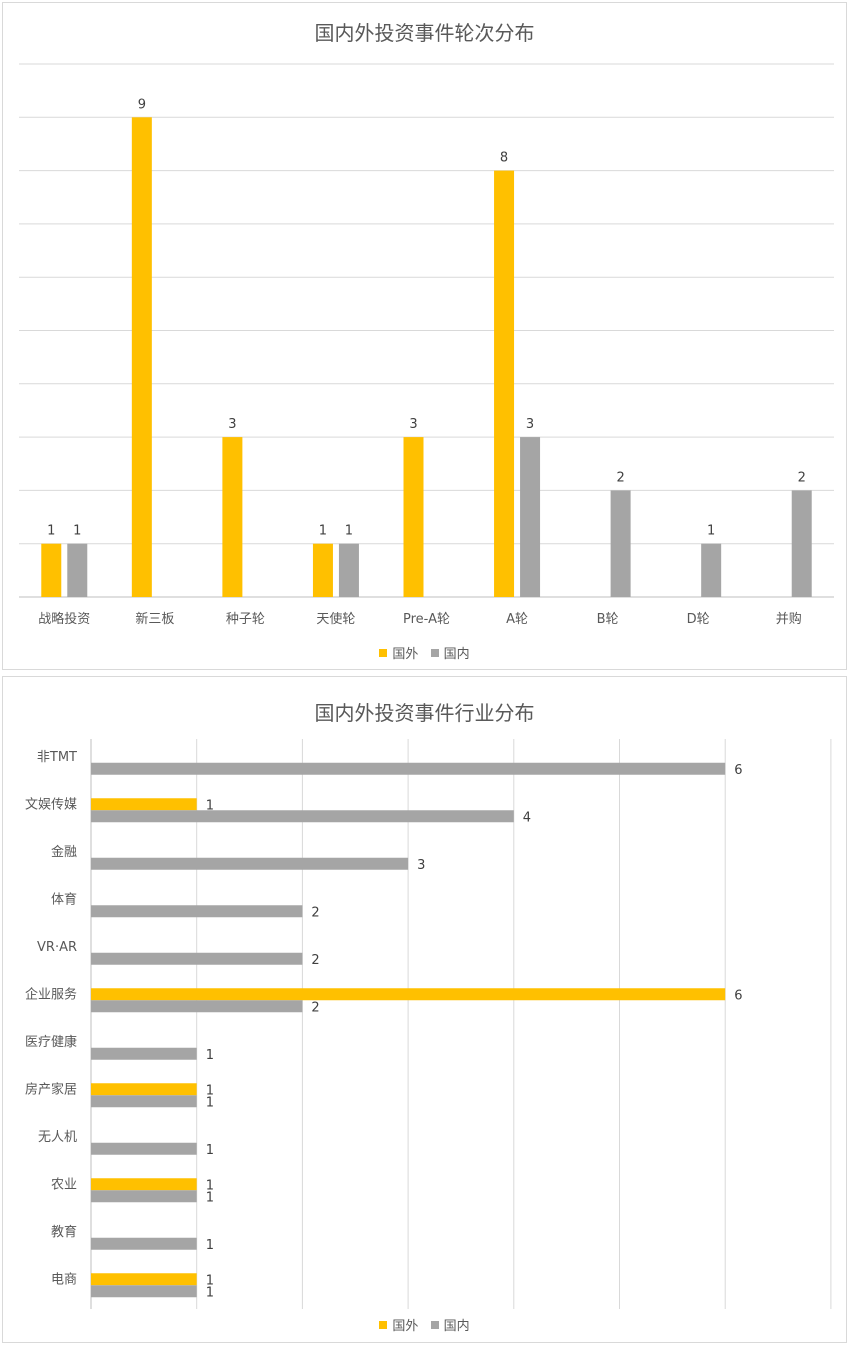  I want to click on y-tick-label: 房产家居, so click(51, 1089).